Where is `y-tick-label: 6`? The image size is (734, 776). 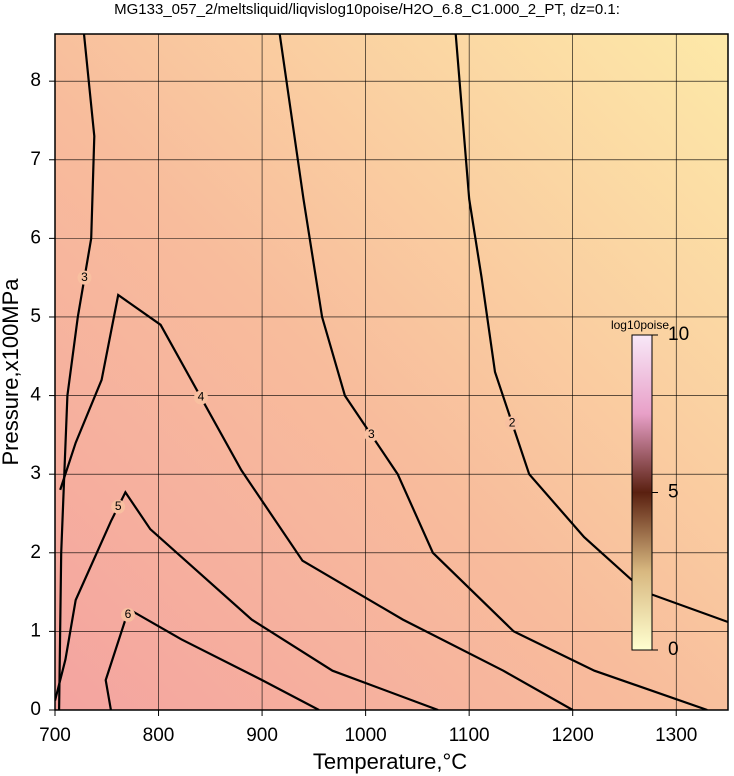 y-tick-label: 6 is located at coordinates (35, 237).